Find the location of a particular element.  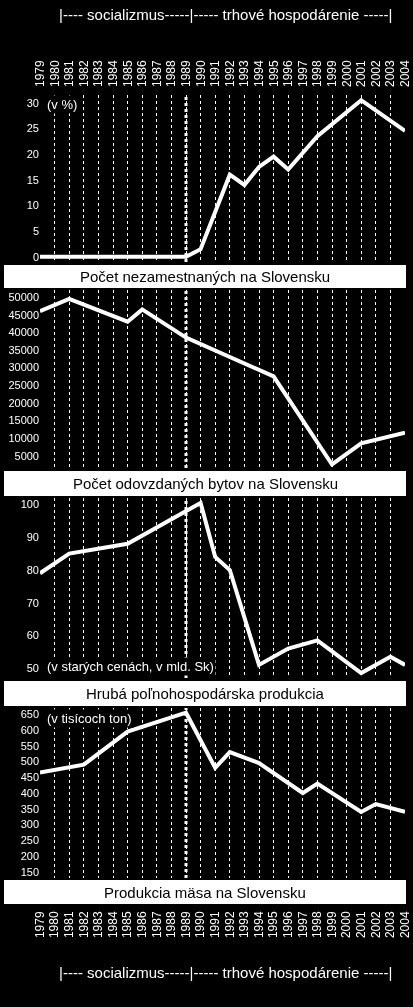

x2-tick-label: 1992 is located at coordinates (229, 73).